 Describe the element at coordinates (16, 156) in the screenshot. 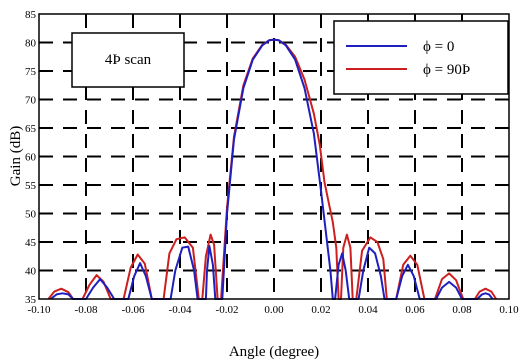

I see `y-axis-label: Gain (dB)` at that location.